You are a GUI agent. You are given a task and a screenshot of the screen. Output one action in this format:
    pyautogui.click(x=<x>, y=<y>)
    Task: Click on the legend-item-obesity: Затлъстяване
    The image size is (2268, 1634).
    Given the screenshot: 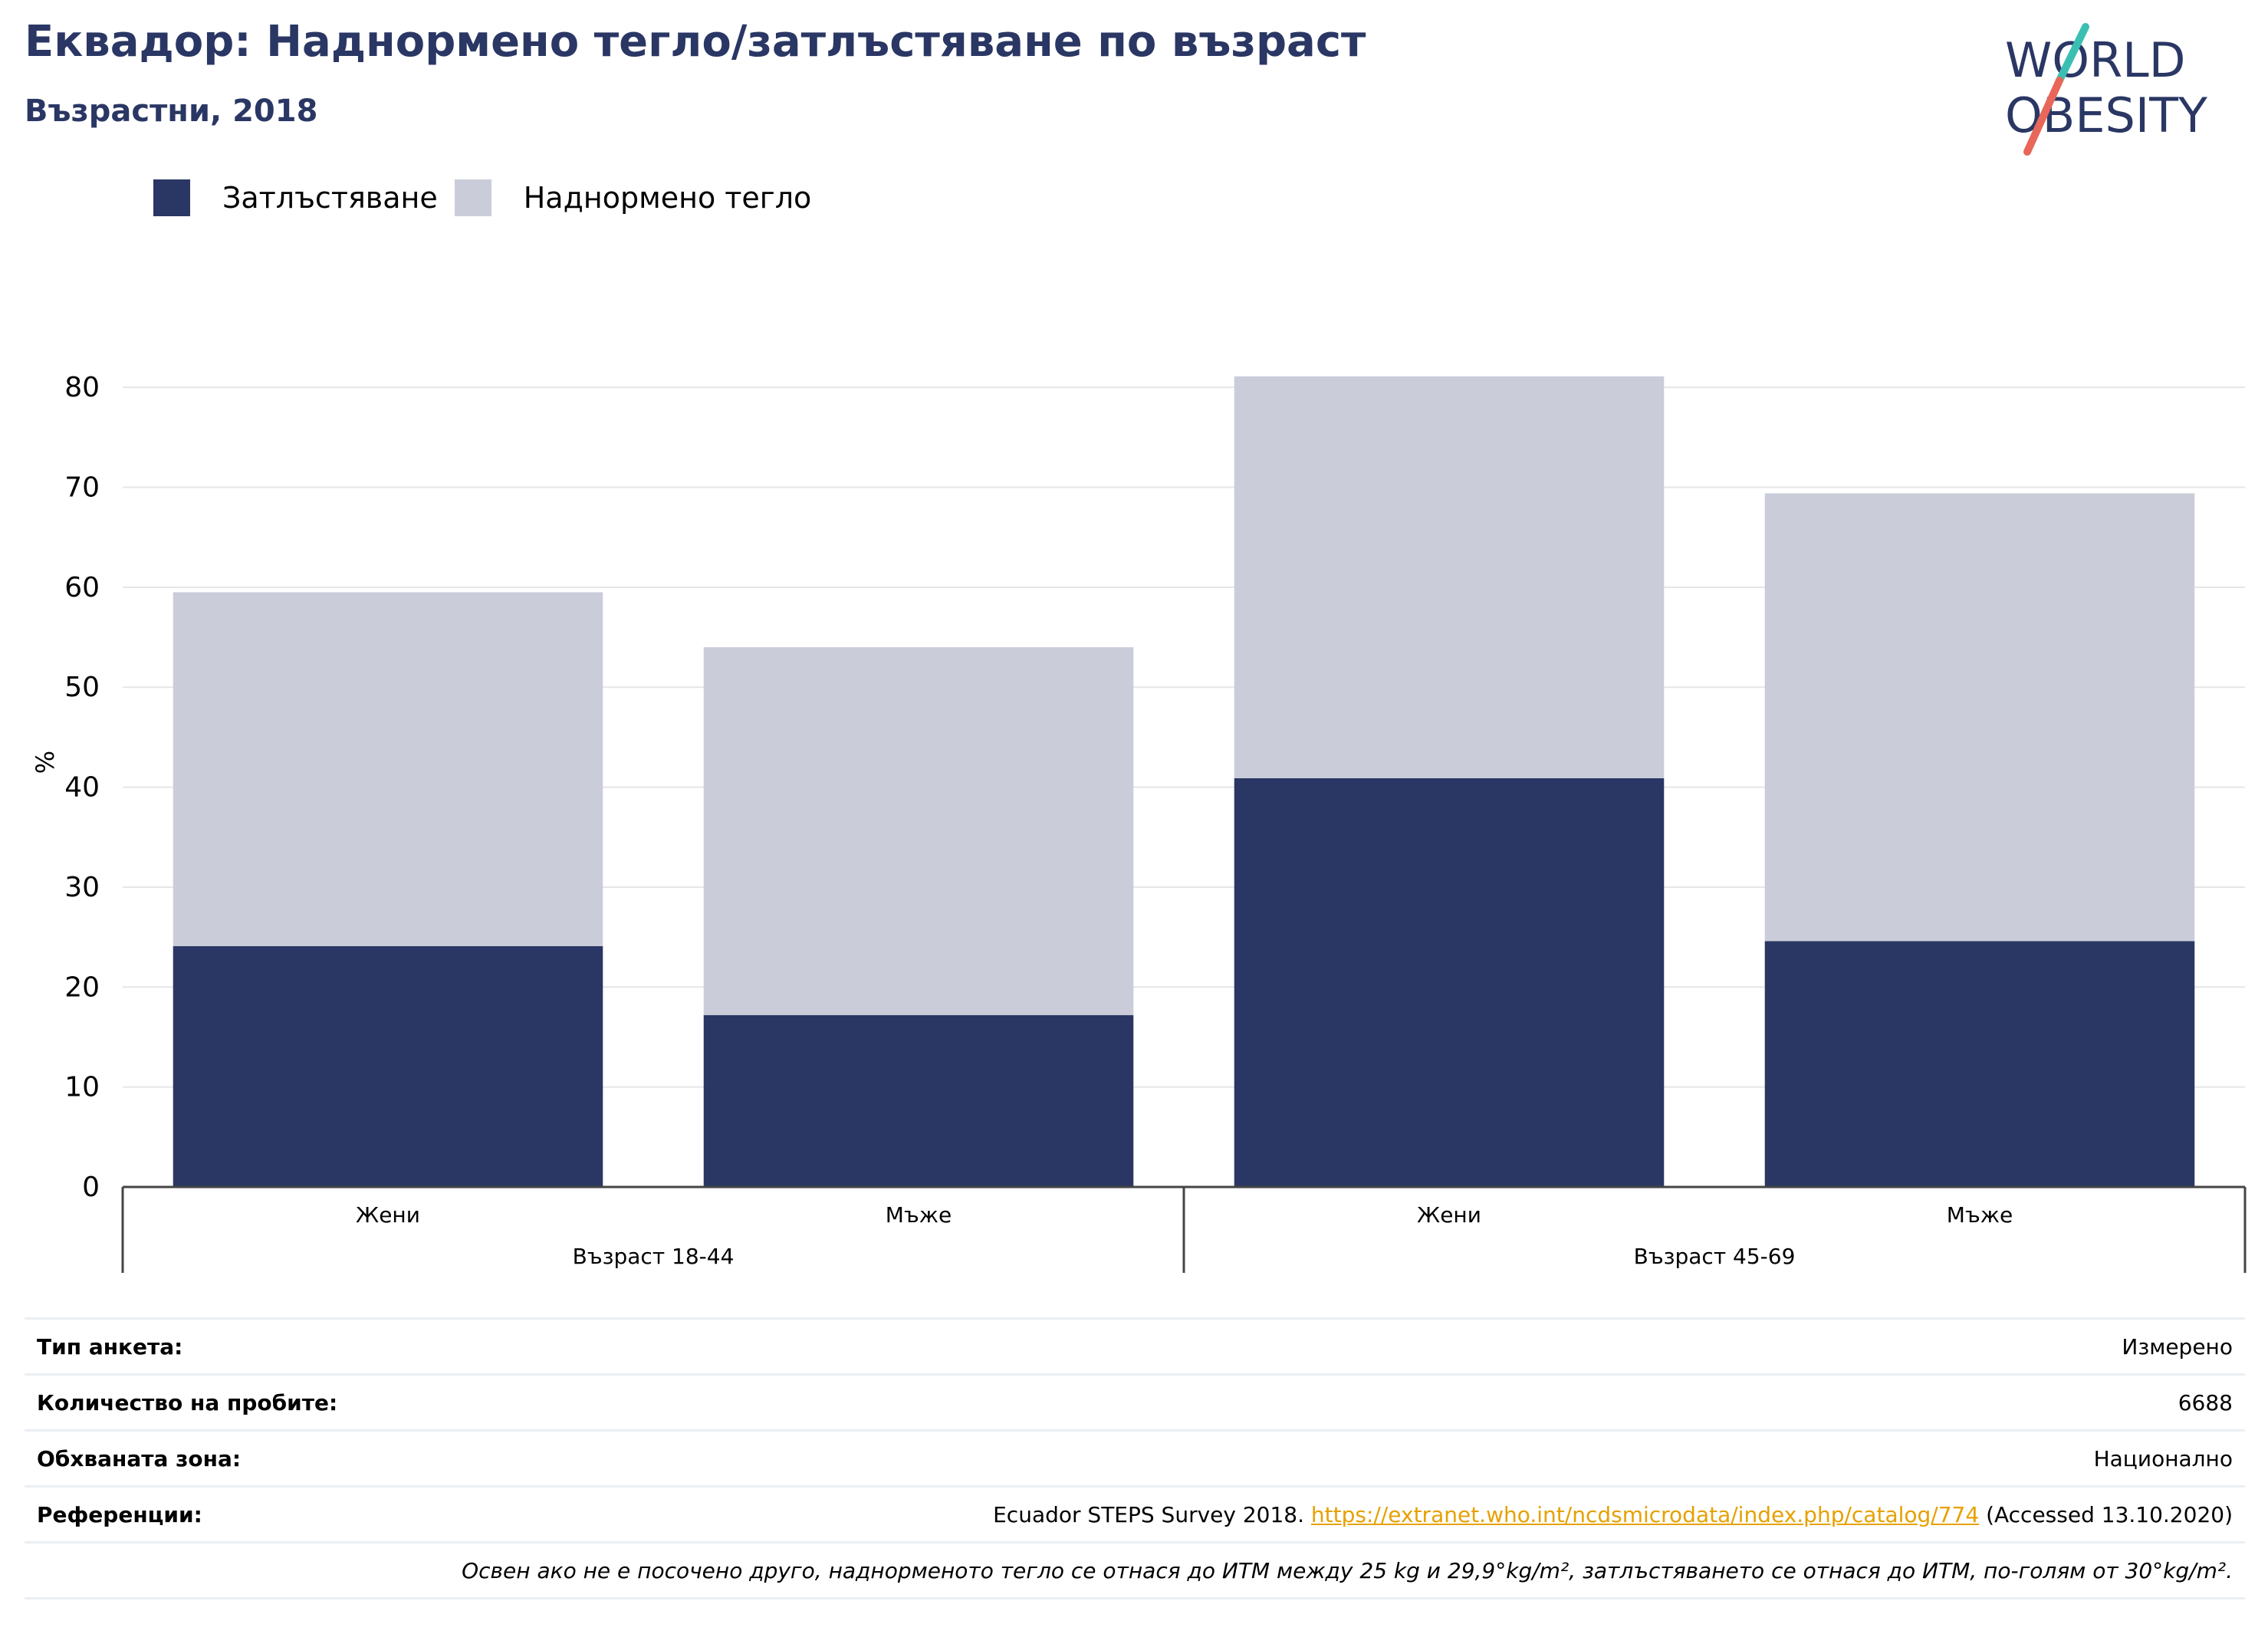 What is the action you would take?
    pyautogui.click(x=295, y=197)
    